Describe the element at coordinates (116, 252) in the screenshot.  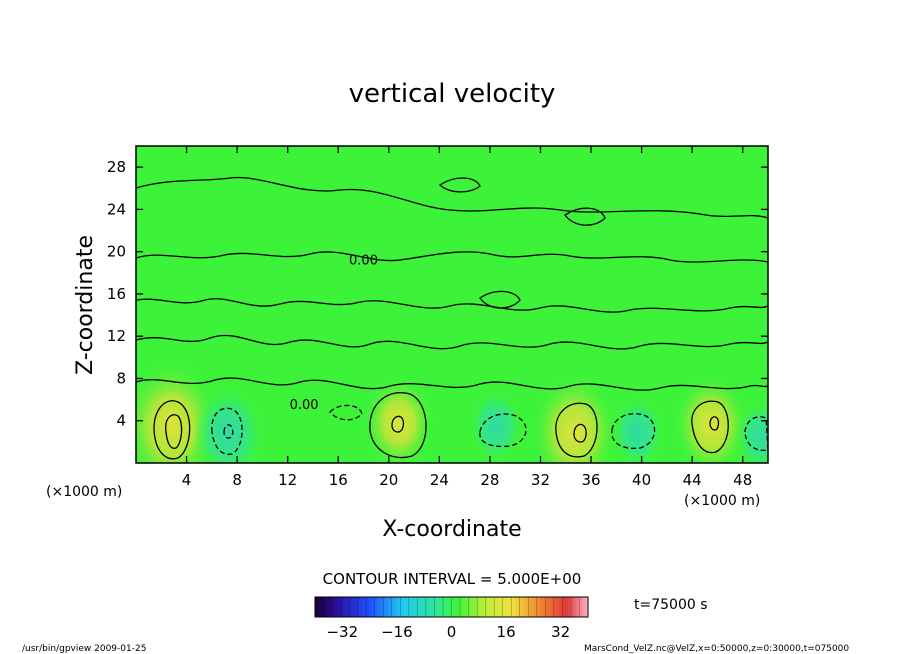
I see `y-tick-label: 20` at that location.